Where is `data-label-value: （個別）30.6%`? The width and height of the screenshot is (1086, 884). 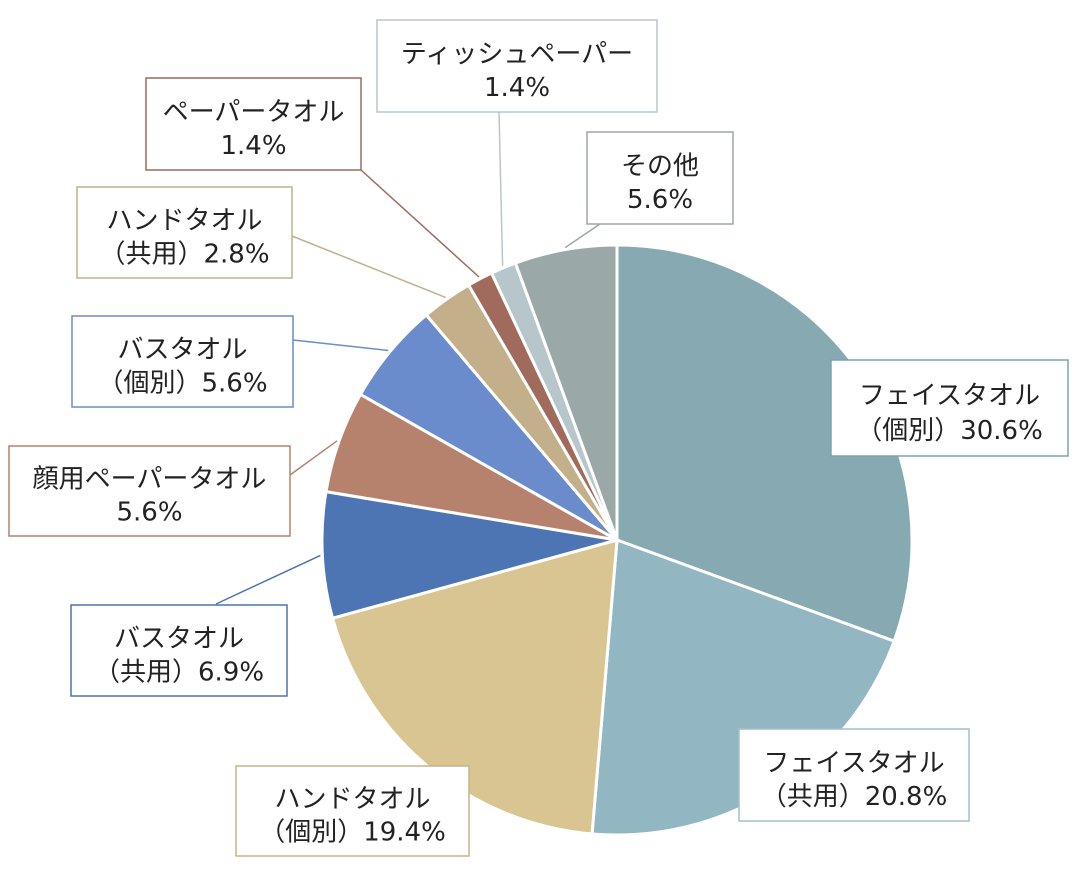 data-label-value: （個別）30.6% is located at coordinates (949, 431).